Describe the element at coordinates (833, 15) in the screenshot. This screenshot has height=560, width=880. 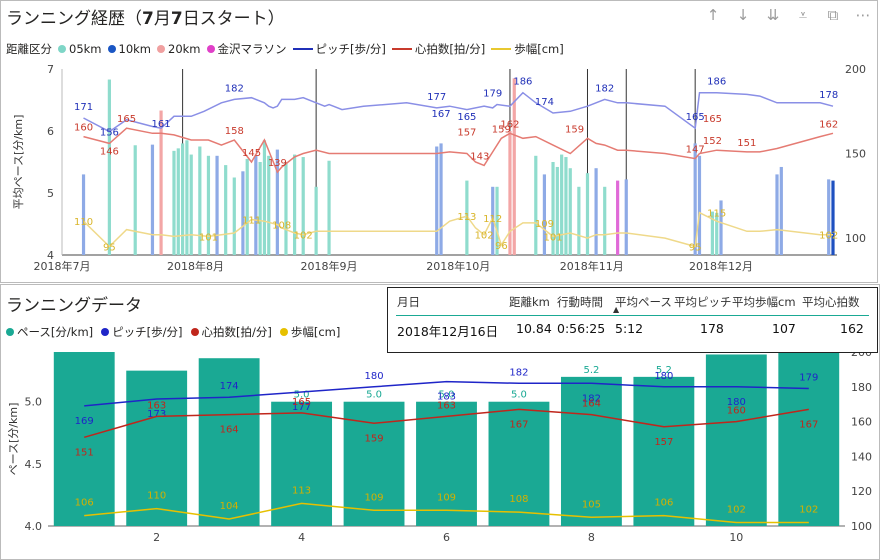
I see `focus-icon: ⧉` at that location.